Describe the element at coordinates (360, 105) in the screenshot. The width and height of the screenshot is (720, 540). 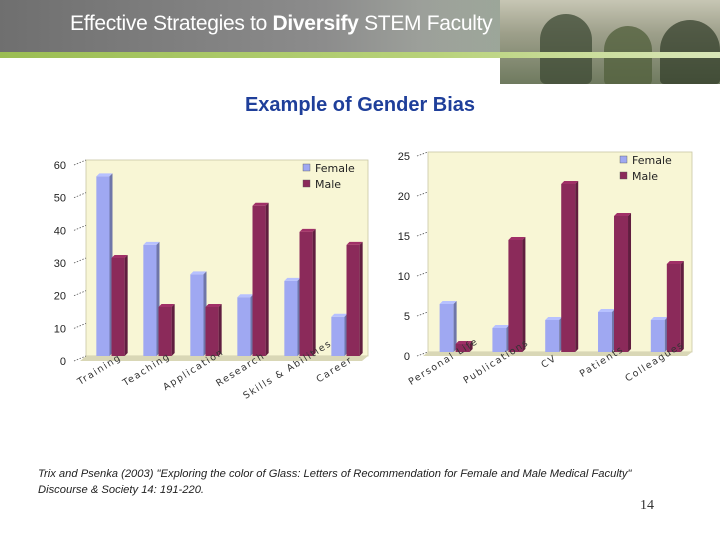
I see `slide-title: Example of Gender Bias` at that location.